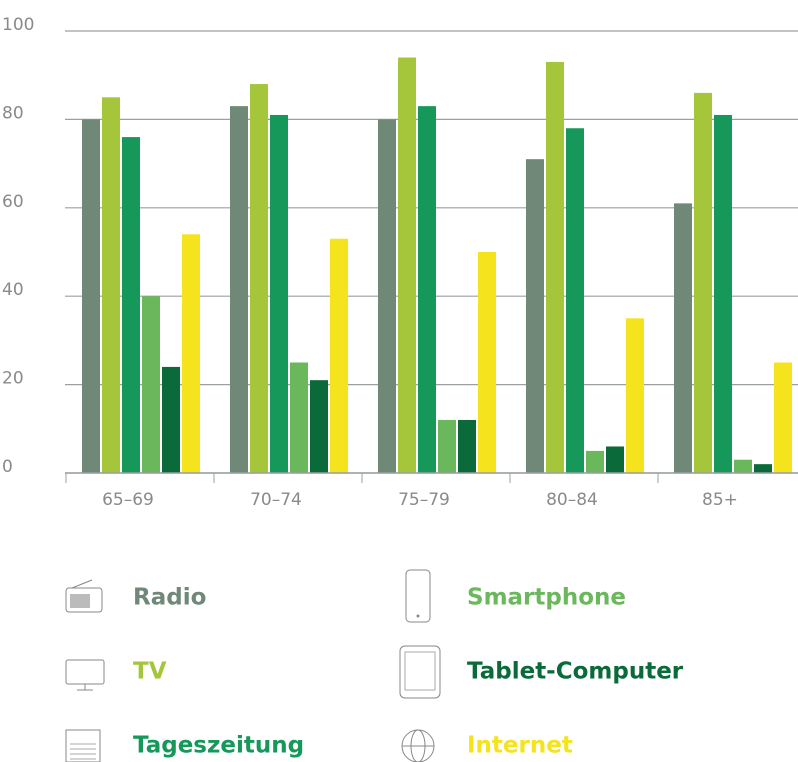  I want to click on x-tick-label: 75–79, so click(424, 500).